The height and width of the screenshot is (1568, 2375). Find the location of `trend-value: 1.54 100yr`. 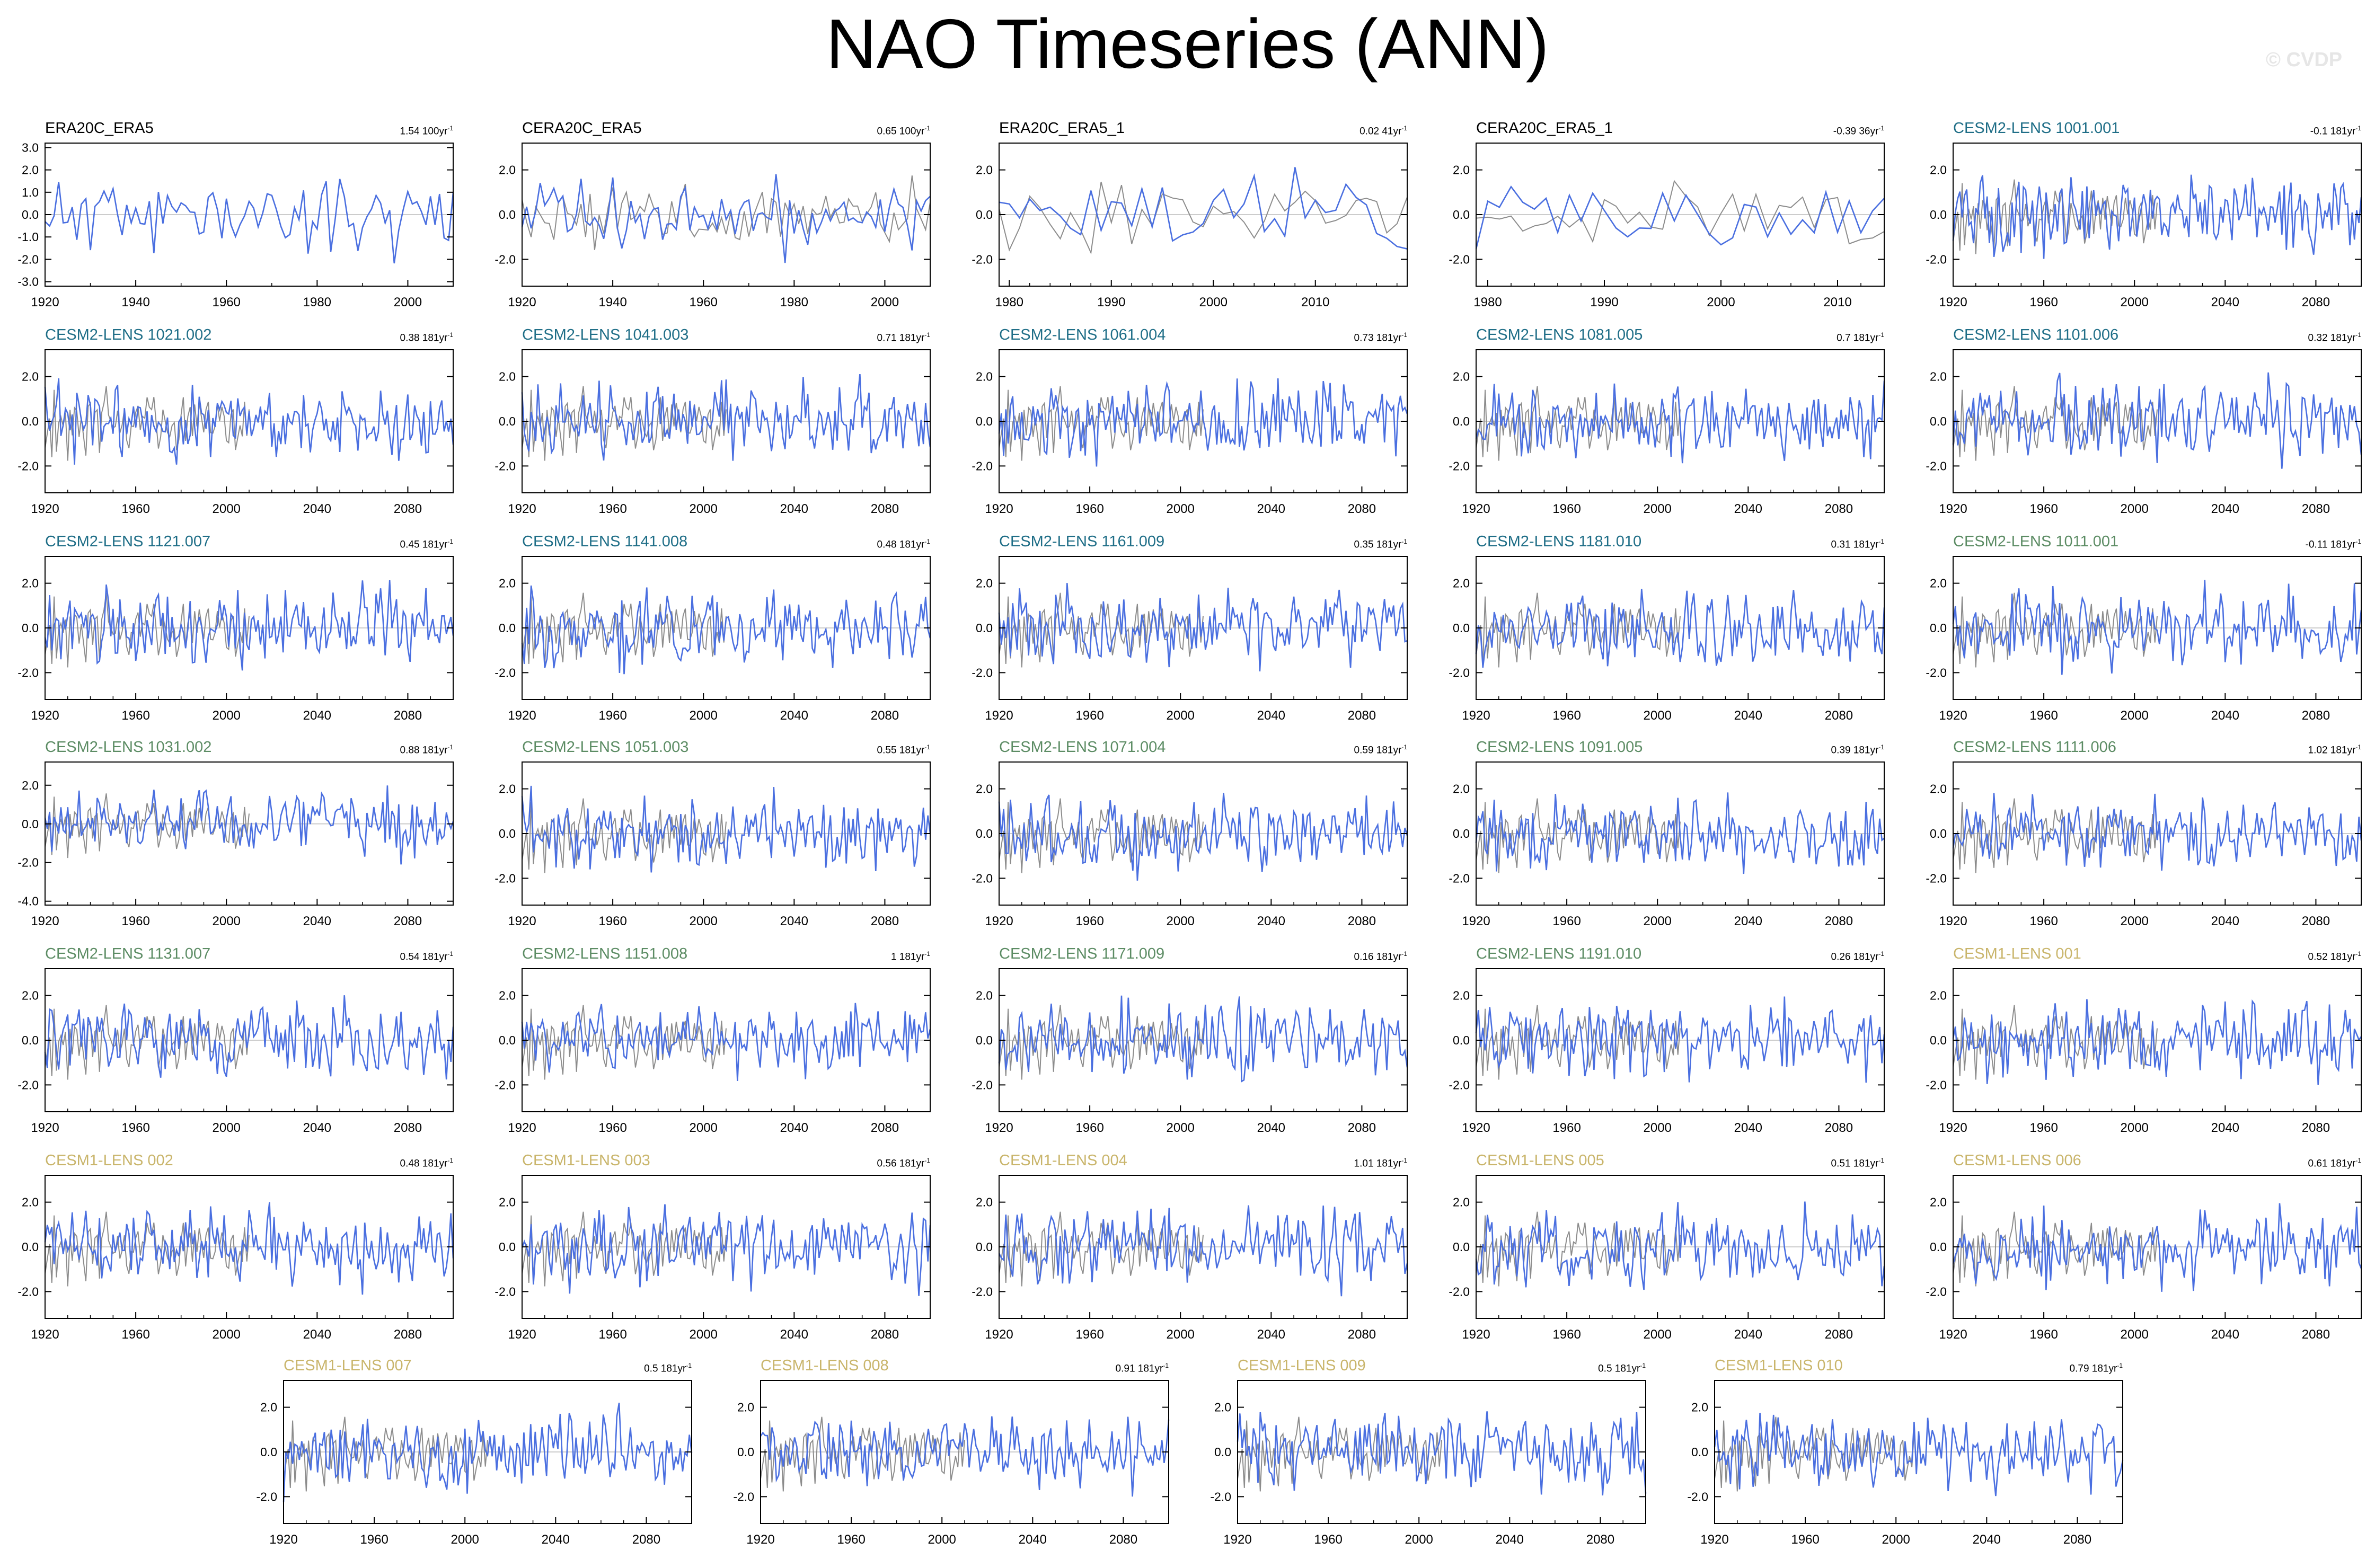

trend-value: 1.54 100yr is located at coordinates (424, 131).